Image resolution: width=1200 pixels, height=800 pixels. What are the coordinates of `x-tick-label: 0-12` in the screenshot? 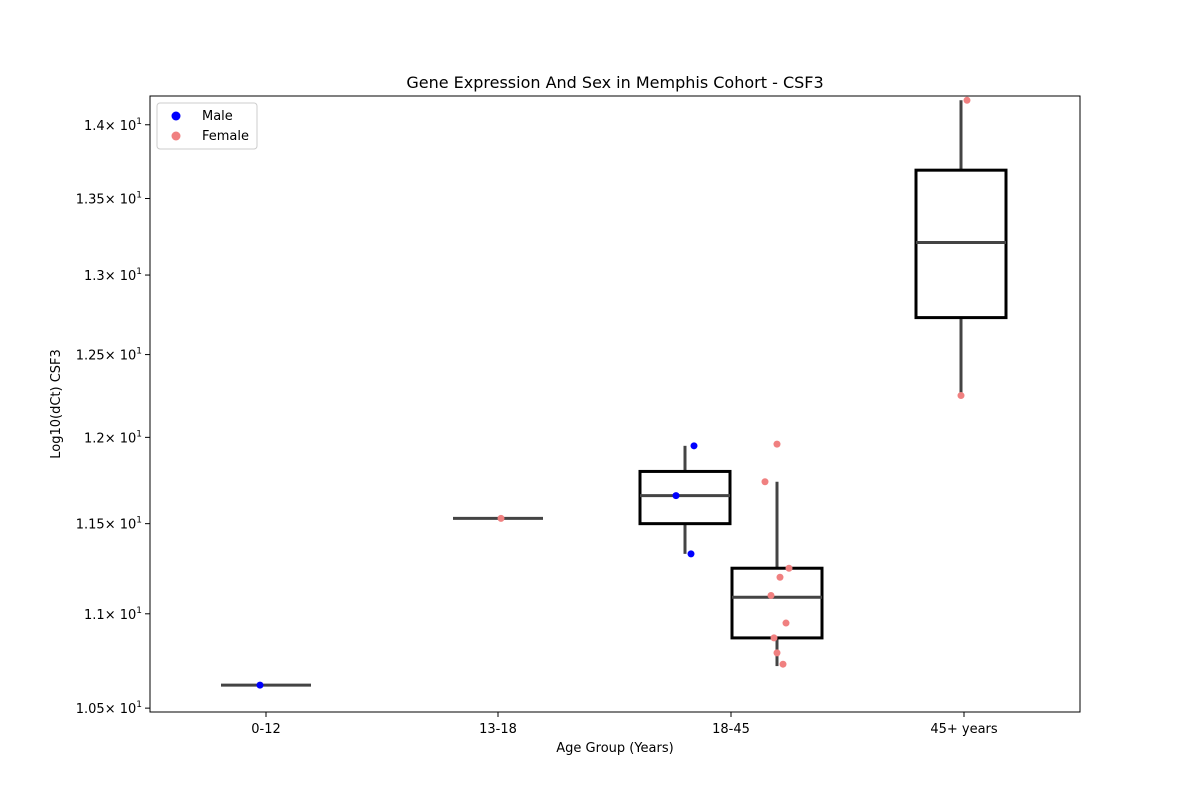 It's located at (266, 729).